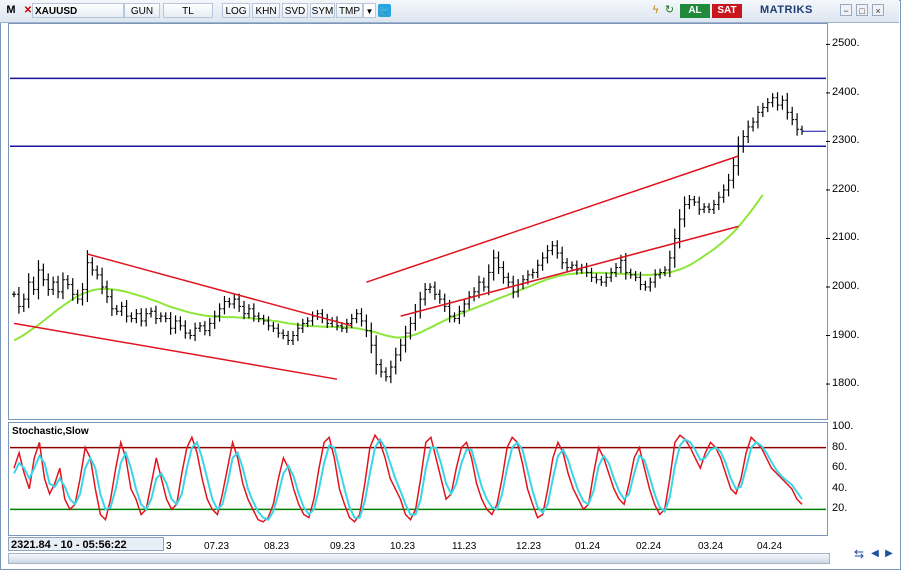 The image size is (901, 570). What do you see at coordinates (862, 10) in the screenshot?
I see `maximize-icon: □` at bounding box center [862, 10].